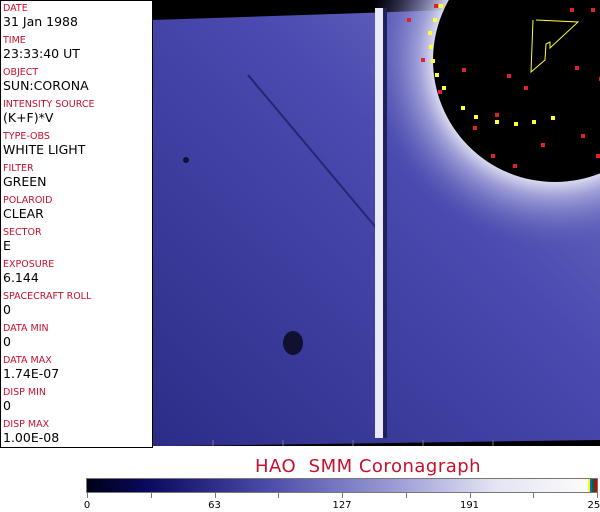 Image resolution: width=600 pixels, height=512 pixels. Describe the element at coordinates (87, 505) in the screenshot. I see `colorbar-tick-label: 0` at that location.